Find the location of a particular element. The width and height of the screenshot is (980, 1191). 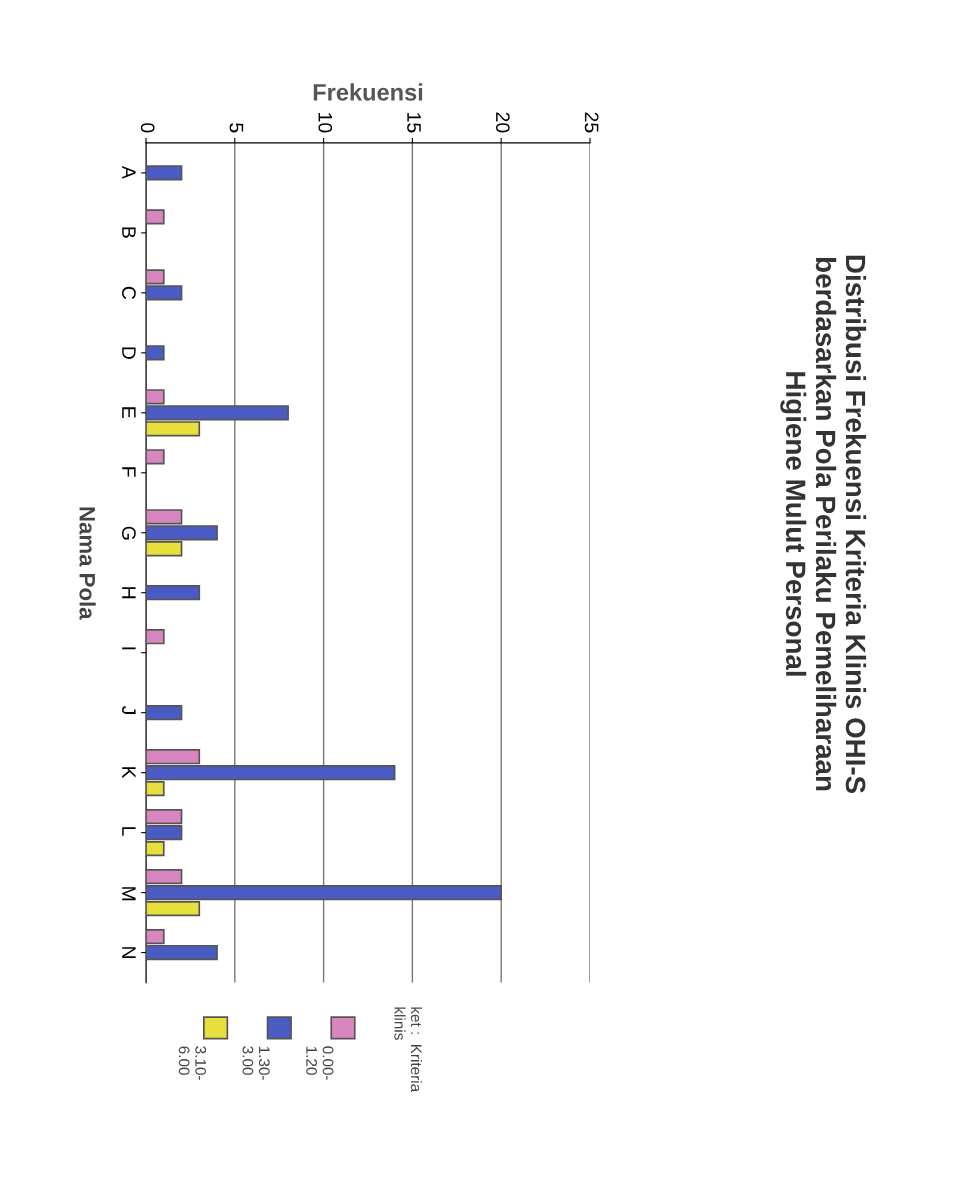

y-tick-label: M is located at coordinates (129, 894).